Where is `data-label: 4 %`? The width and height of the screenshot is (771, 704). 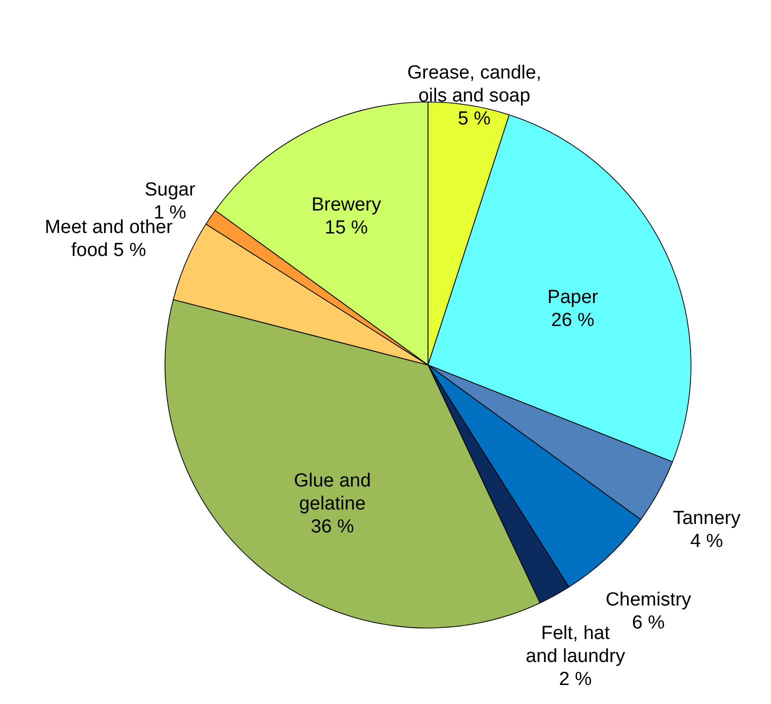
data-label: 4 % is located at coordinates (707, 541).